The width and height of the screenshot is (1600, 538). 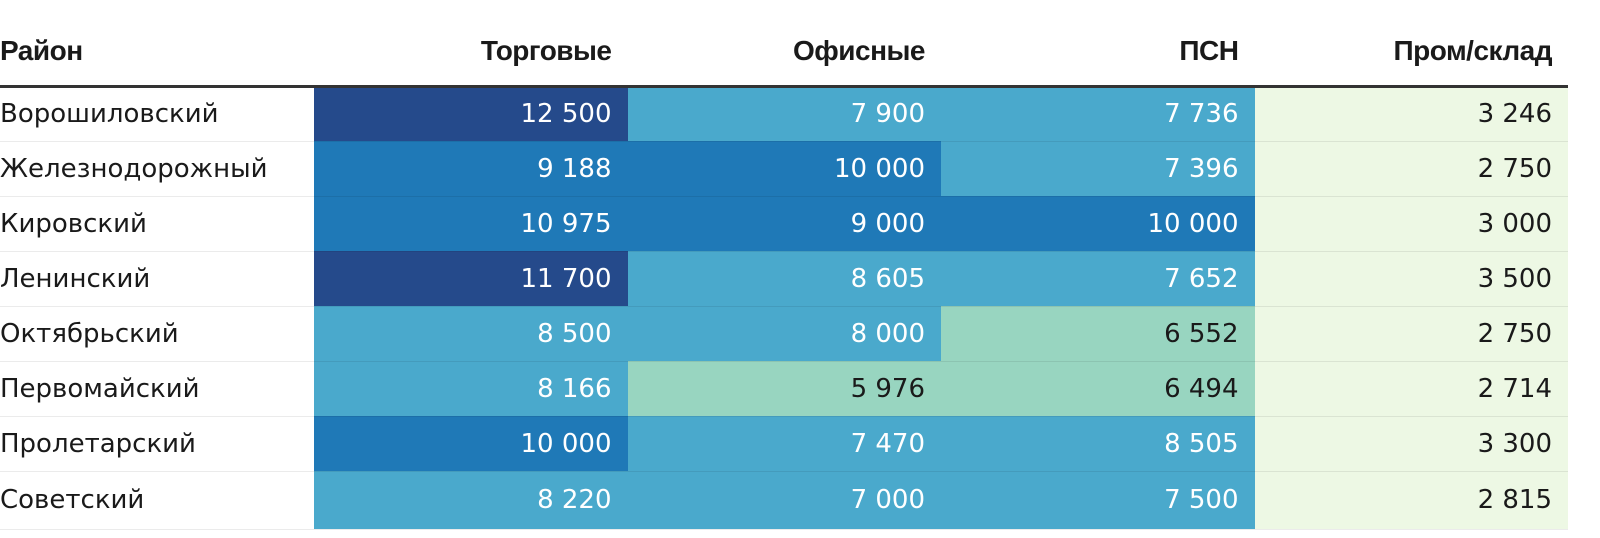 I want to click on value-cell-retail: 11 700, so click(x=471, y=279).